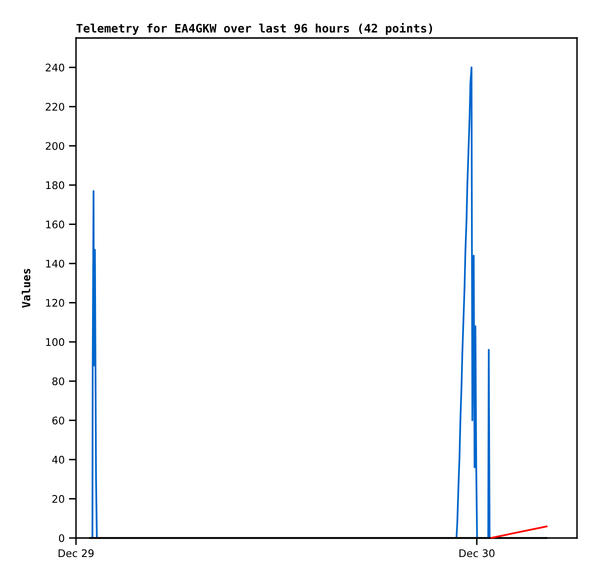  I want to click on y-tick-label: 20, so click(58, 499).